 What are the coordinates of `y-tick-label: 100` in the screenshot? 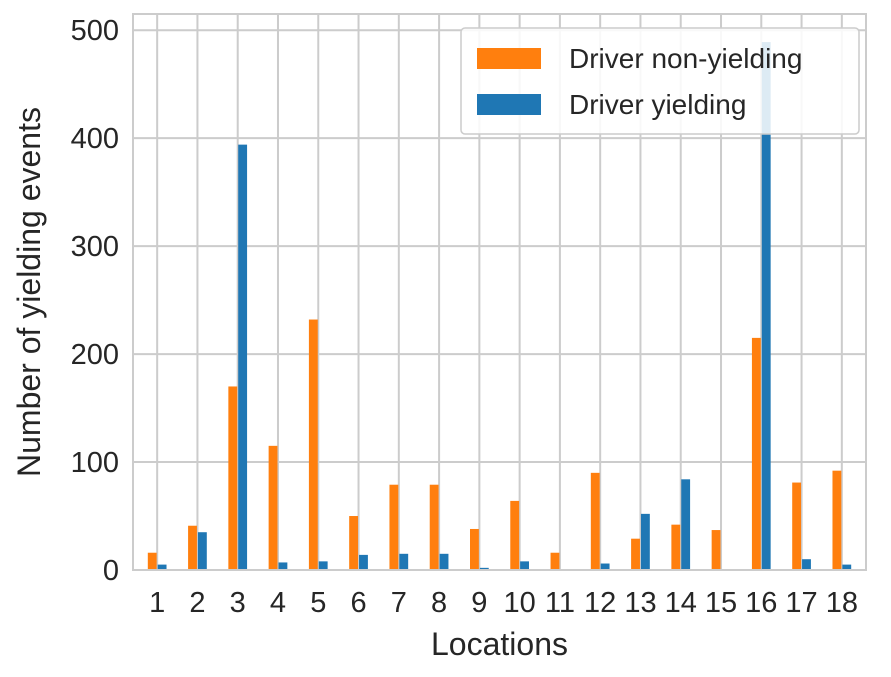 It's located at (95, 463).